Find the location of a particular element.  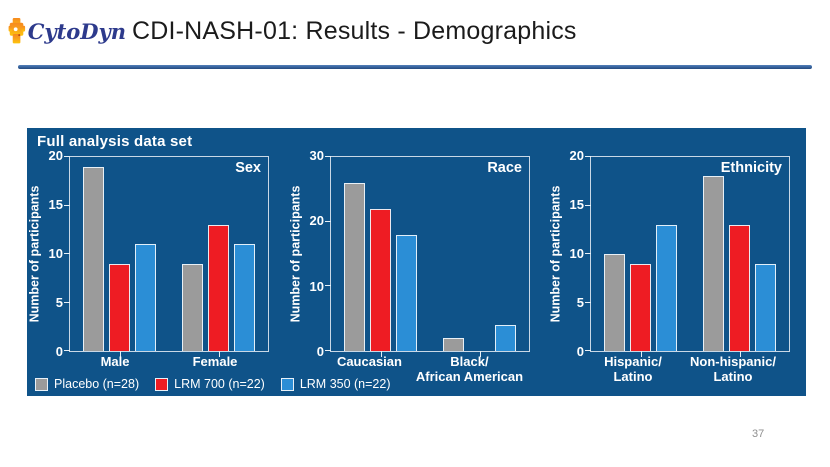

y-tick-label: 30 is located at coordinates (316, 155).